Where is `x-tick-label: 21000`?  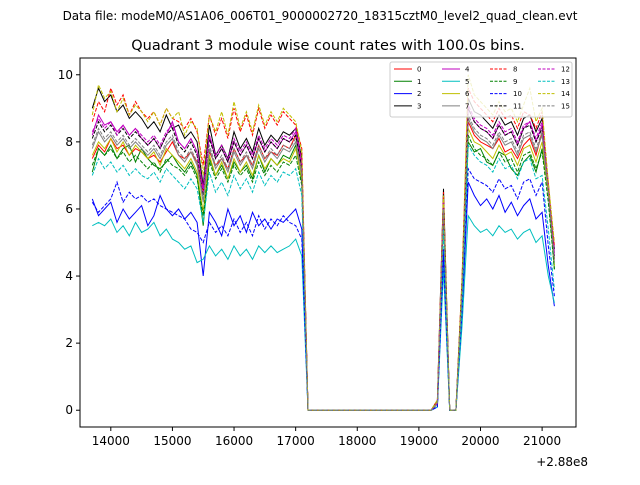
x-tick-label: 21000 is located at coordinates (542, 441).